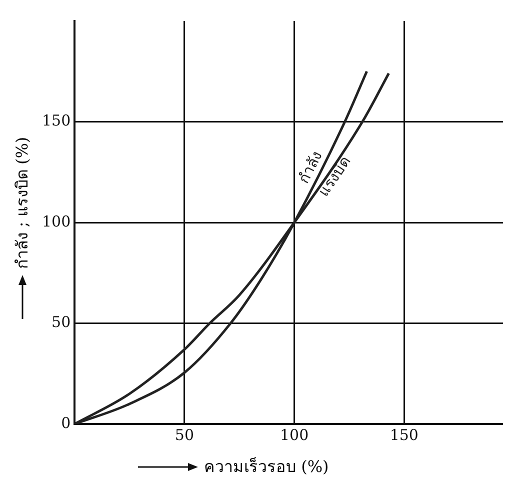  I want to click on y-tick-label: 50, so click(61, 322).